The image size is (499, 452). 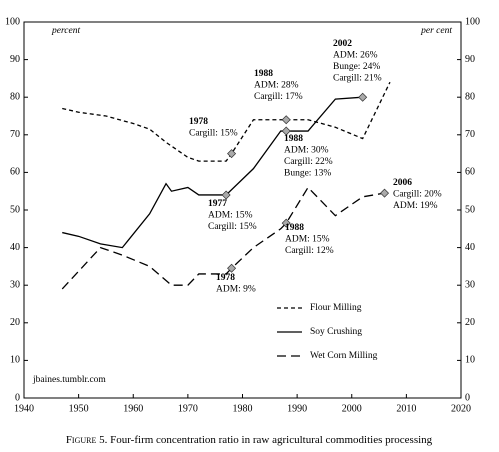 I want to click on annotation: ADM: 28%, so click(x=276, y=86).